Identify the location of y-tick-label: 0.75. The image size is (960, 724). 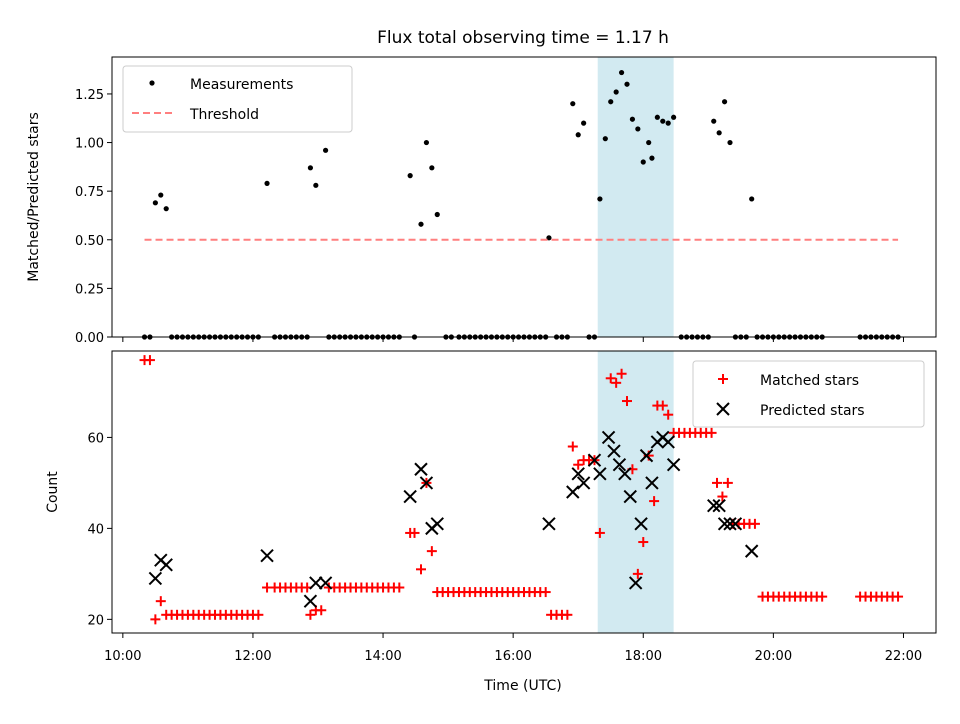
(89, 192).